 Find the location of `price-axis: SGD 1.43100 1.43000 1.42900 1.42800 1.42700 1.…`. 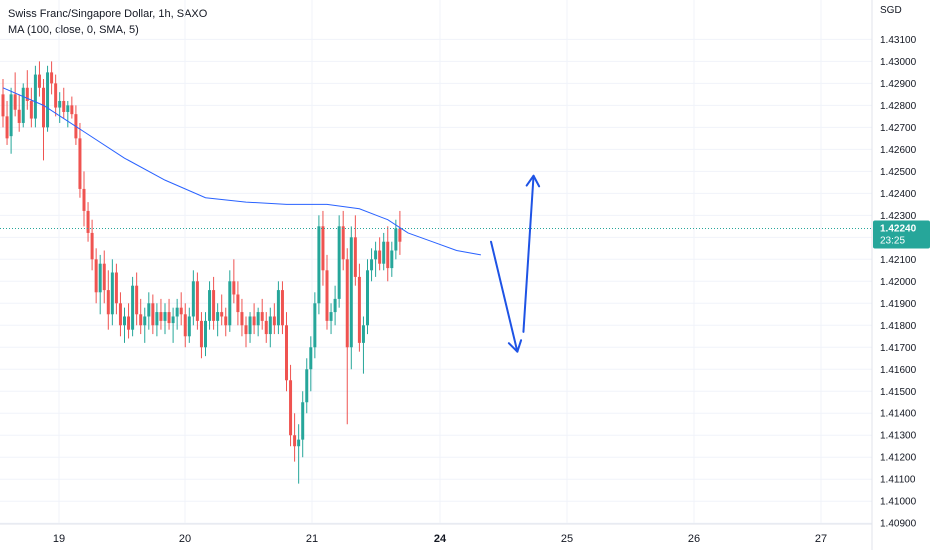

price-axis: SGD 1.43100 1.43000 1.42900 1.42800 1.42700 1.… is located at coordinates (898, 267).